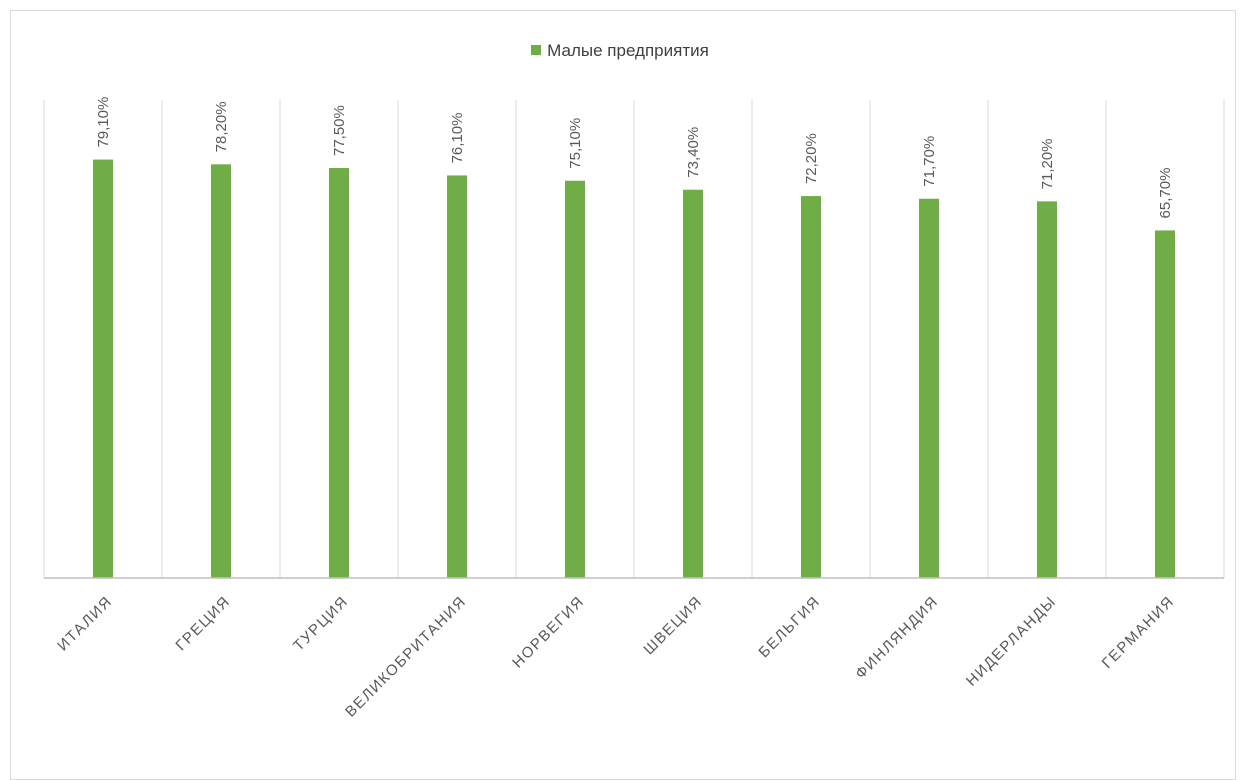 The width and height of the screenshot is (1240, 780). What do you see at coordinates (575, 143) in the screenshot?
I see `data-label: 75,10%` at bounding box center [575, 143].